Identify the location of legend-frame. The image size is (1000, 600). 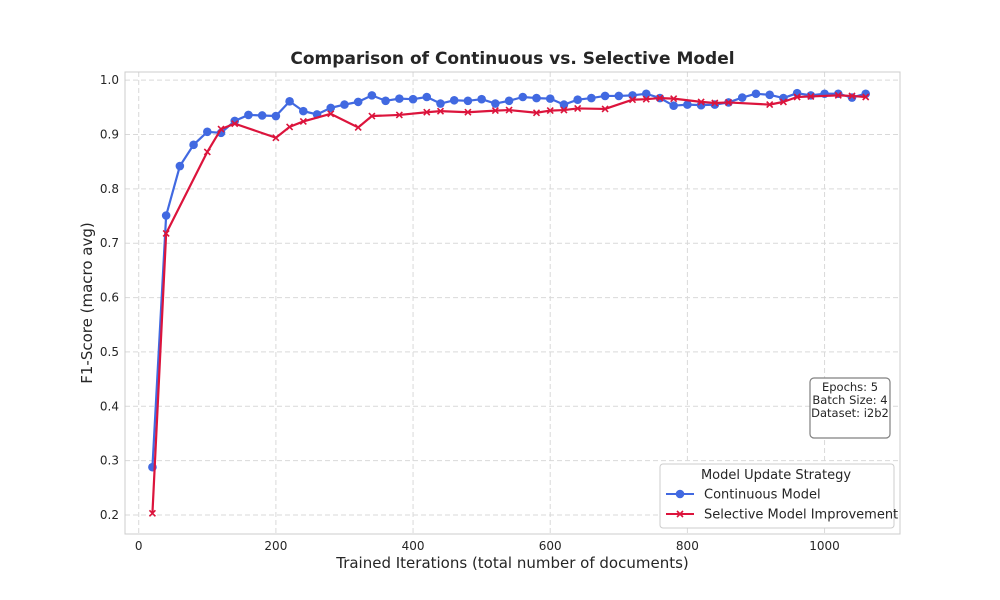
(777, 496).